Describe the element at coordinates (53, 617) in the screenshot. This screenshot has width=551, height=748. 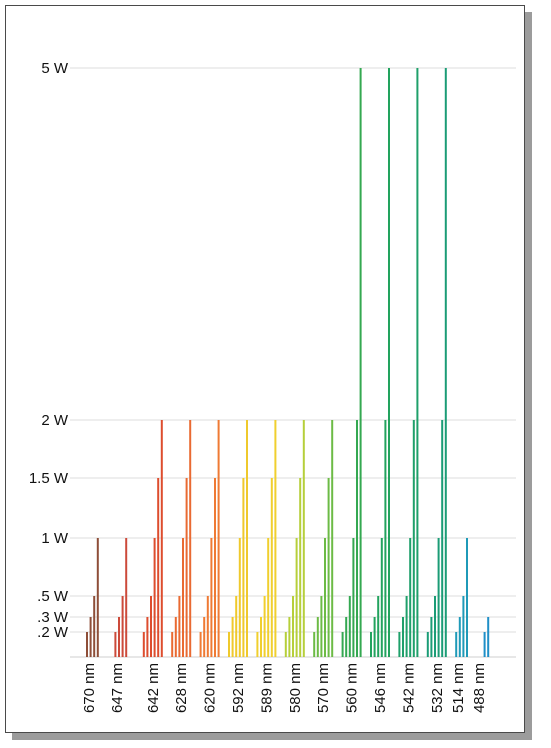
I see `y-tick-label: .3 W` at that location.